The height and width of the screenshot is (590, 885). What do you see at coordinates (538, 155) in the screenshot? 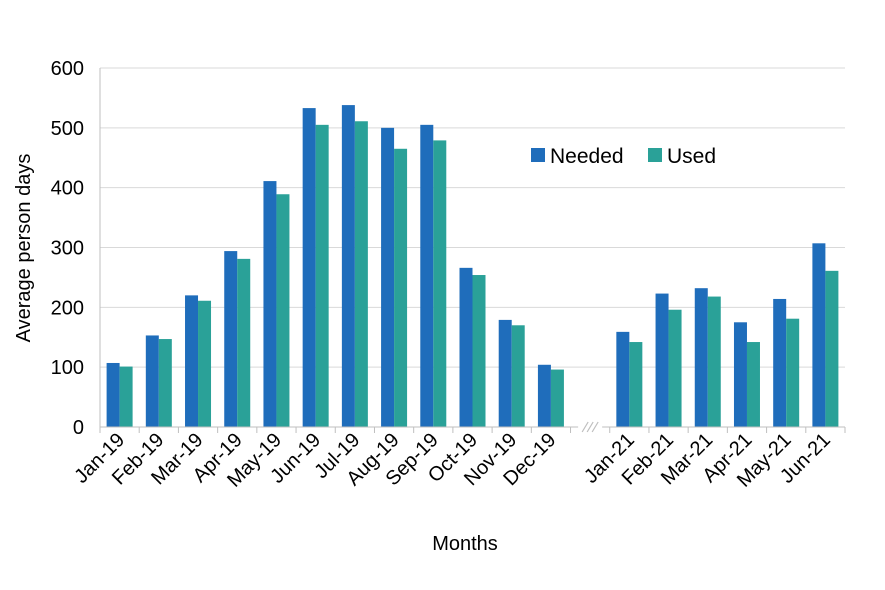
I see `legend-swatch-needed` at bounding box center [538, 155].